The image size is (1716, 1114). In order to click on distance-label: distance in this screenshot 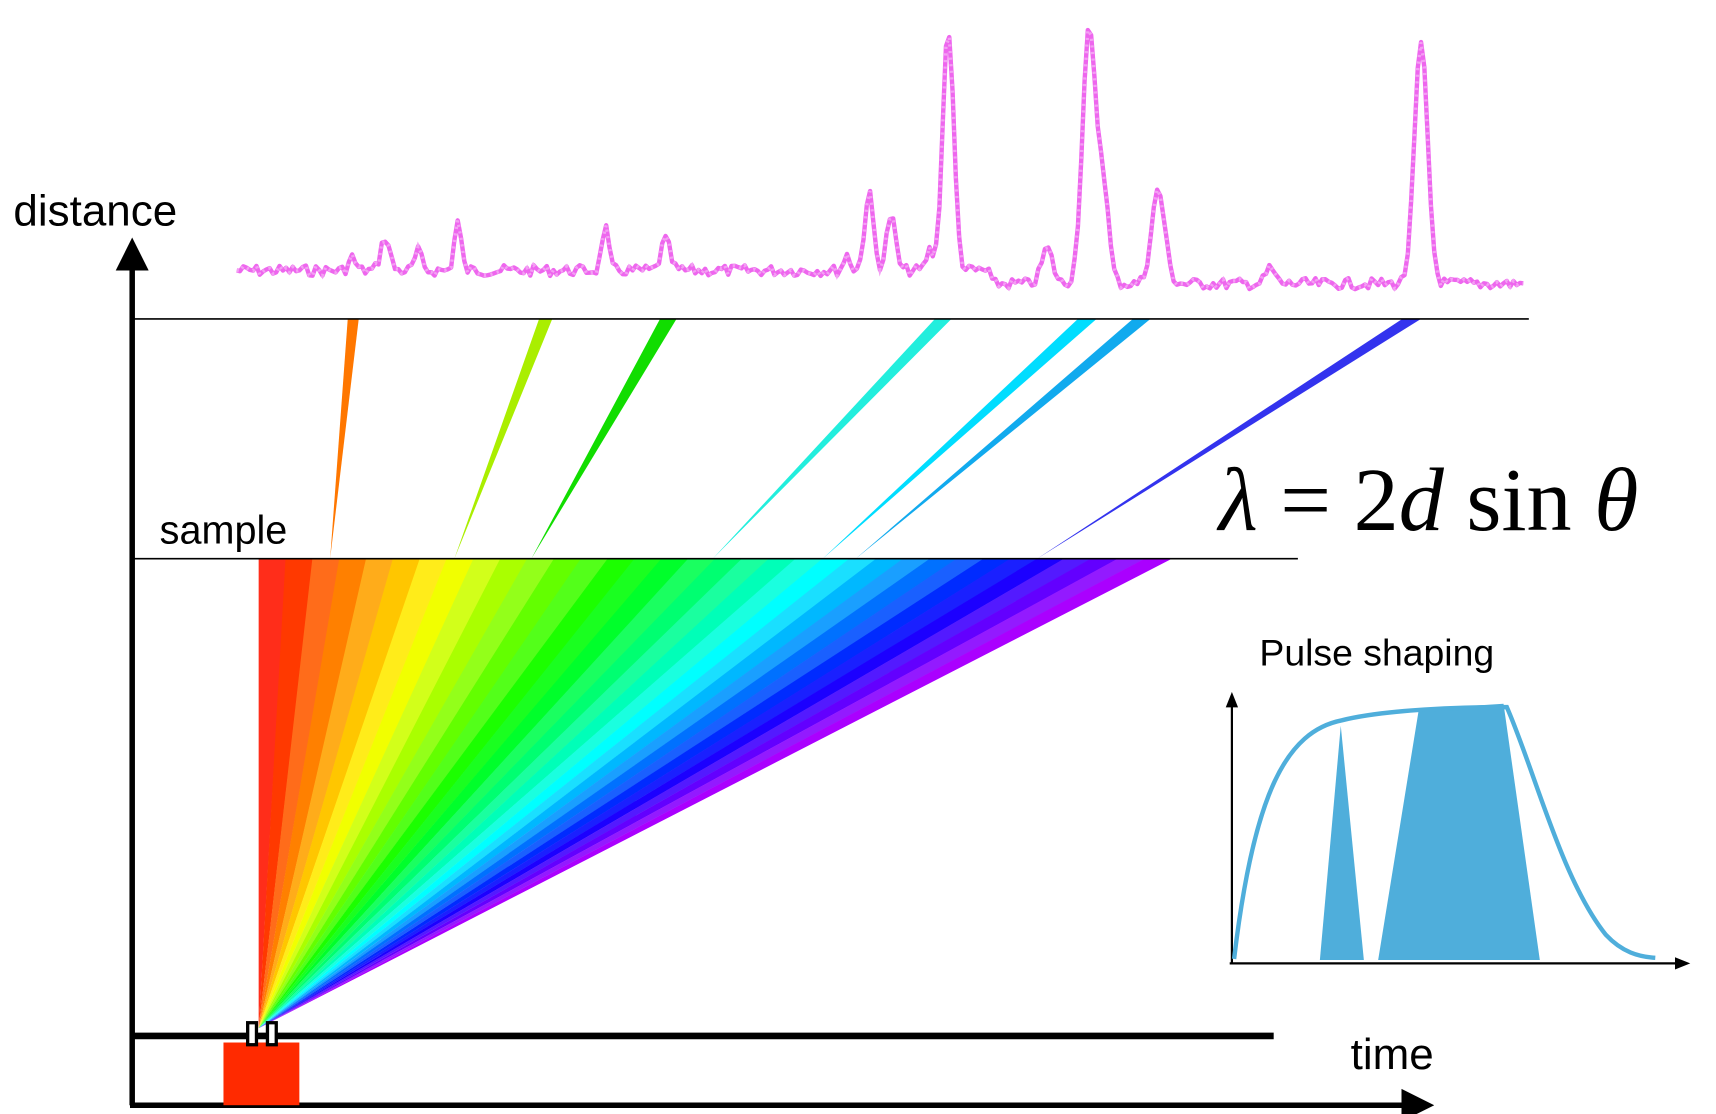, I will do `click(95, 210)`.